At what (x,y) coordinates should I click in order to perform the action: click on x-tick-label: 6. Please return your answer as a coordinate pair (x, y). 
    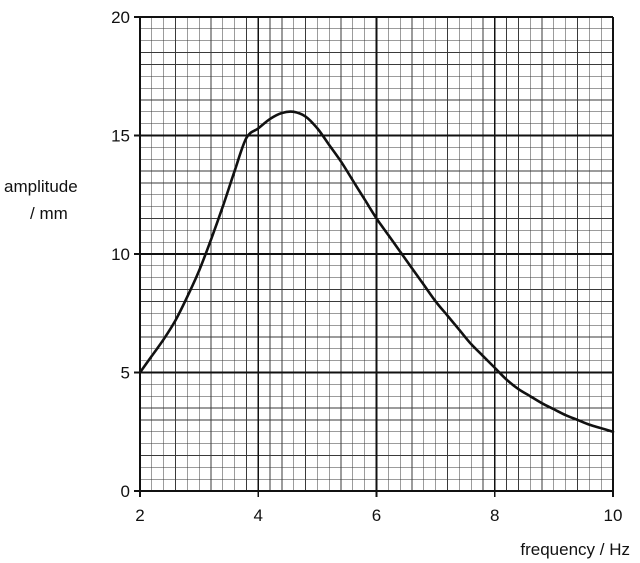
    Looking at the image, I should click on (376, 515).